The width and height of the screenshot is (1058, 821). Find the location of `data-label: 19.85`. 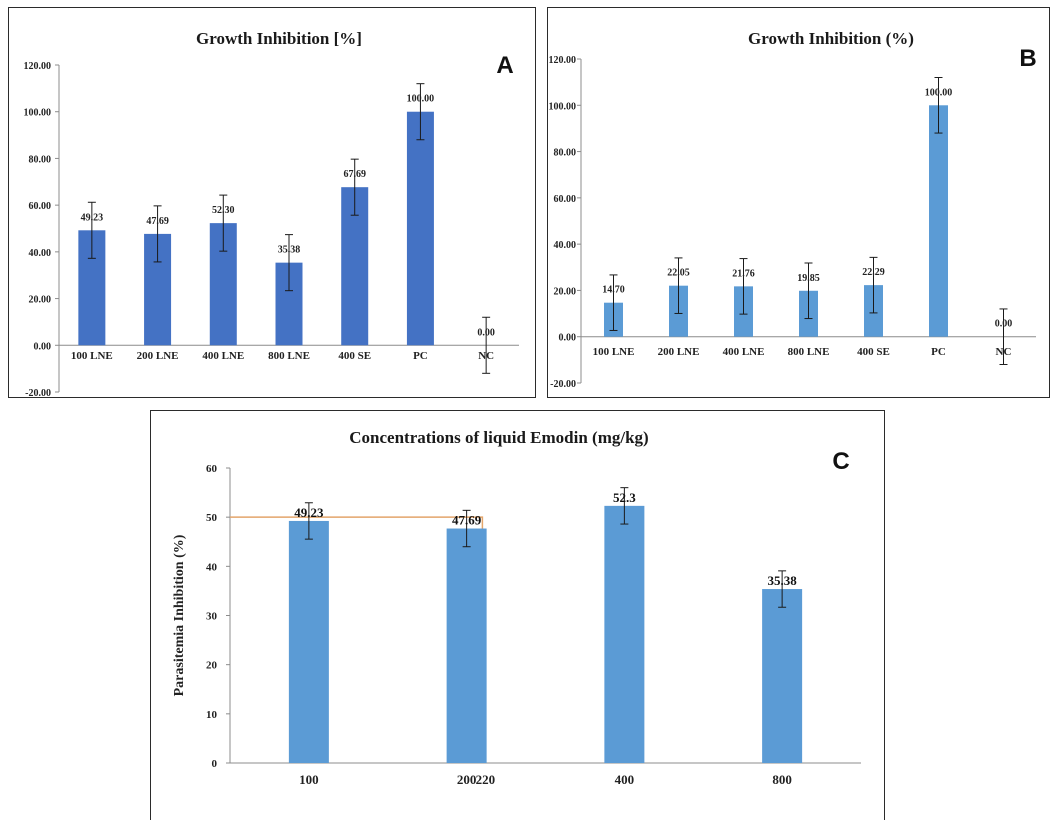

data-label: 19.85 is located at coordinates (808, 278).